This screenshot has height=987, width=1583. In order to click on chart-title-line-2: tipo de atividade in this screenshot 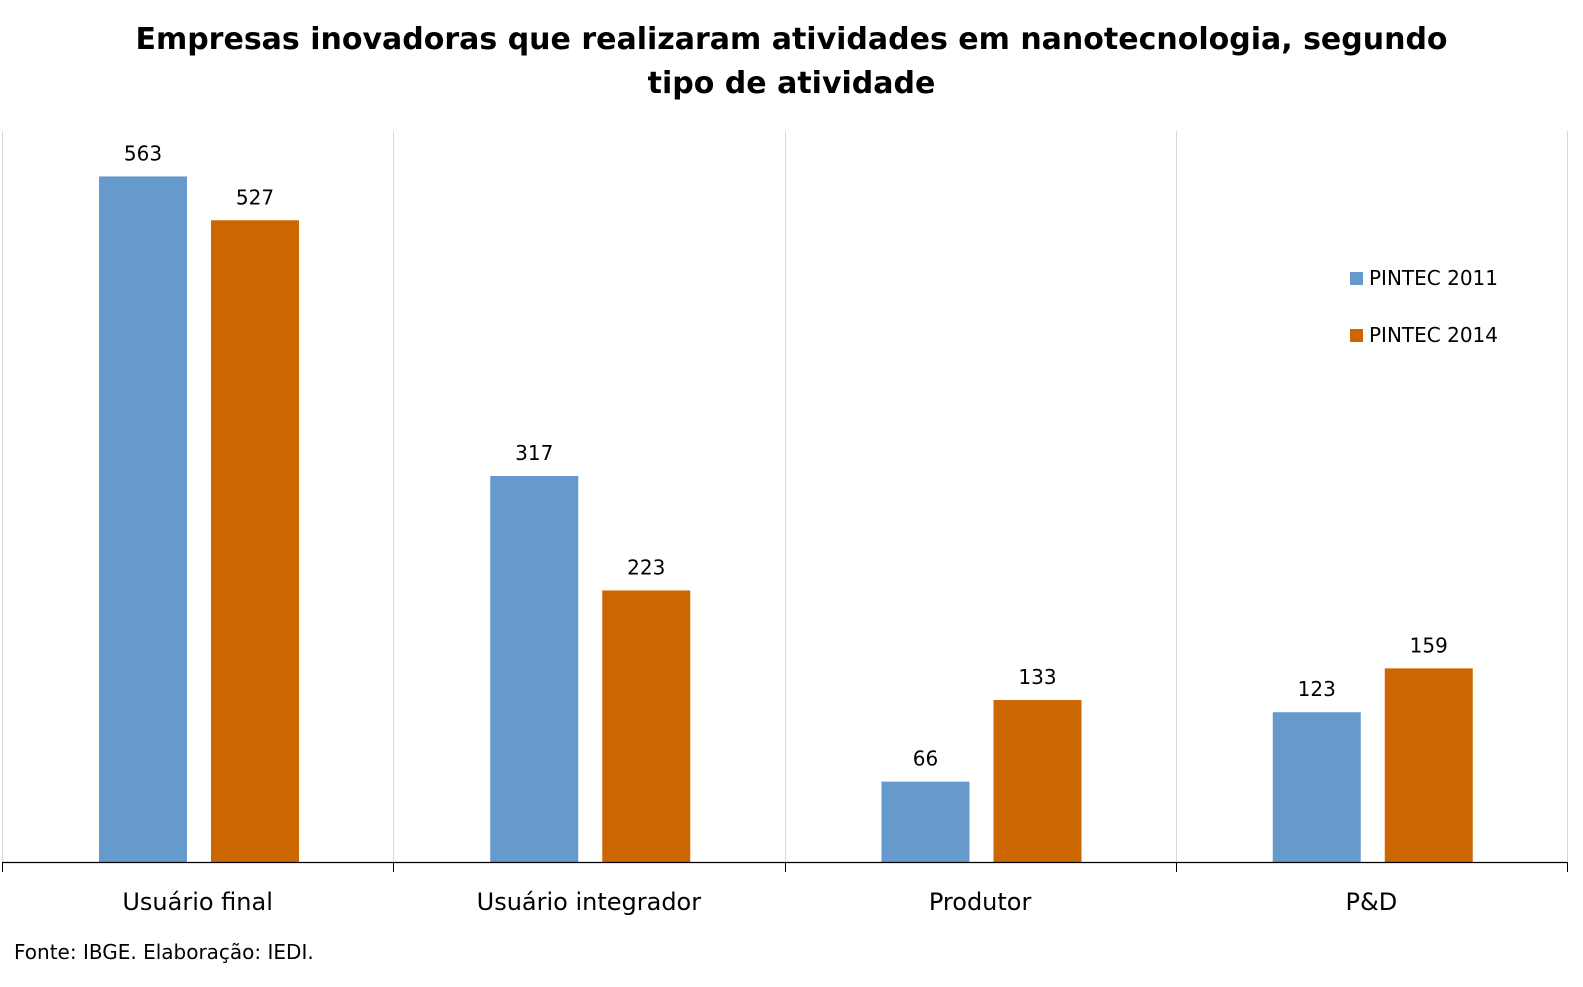, I will do `click(791, 83)`.